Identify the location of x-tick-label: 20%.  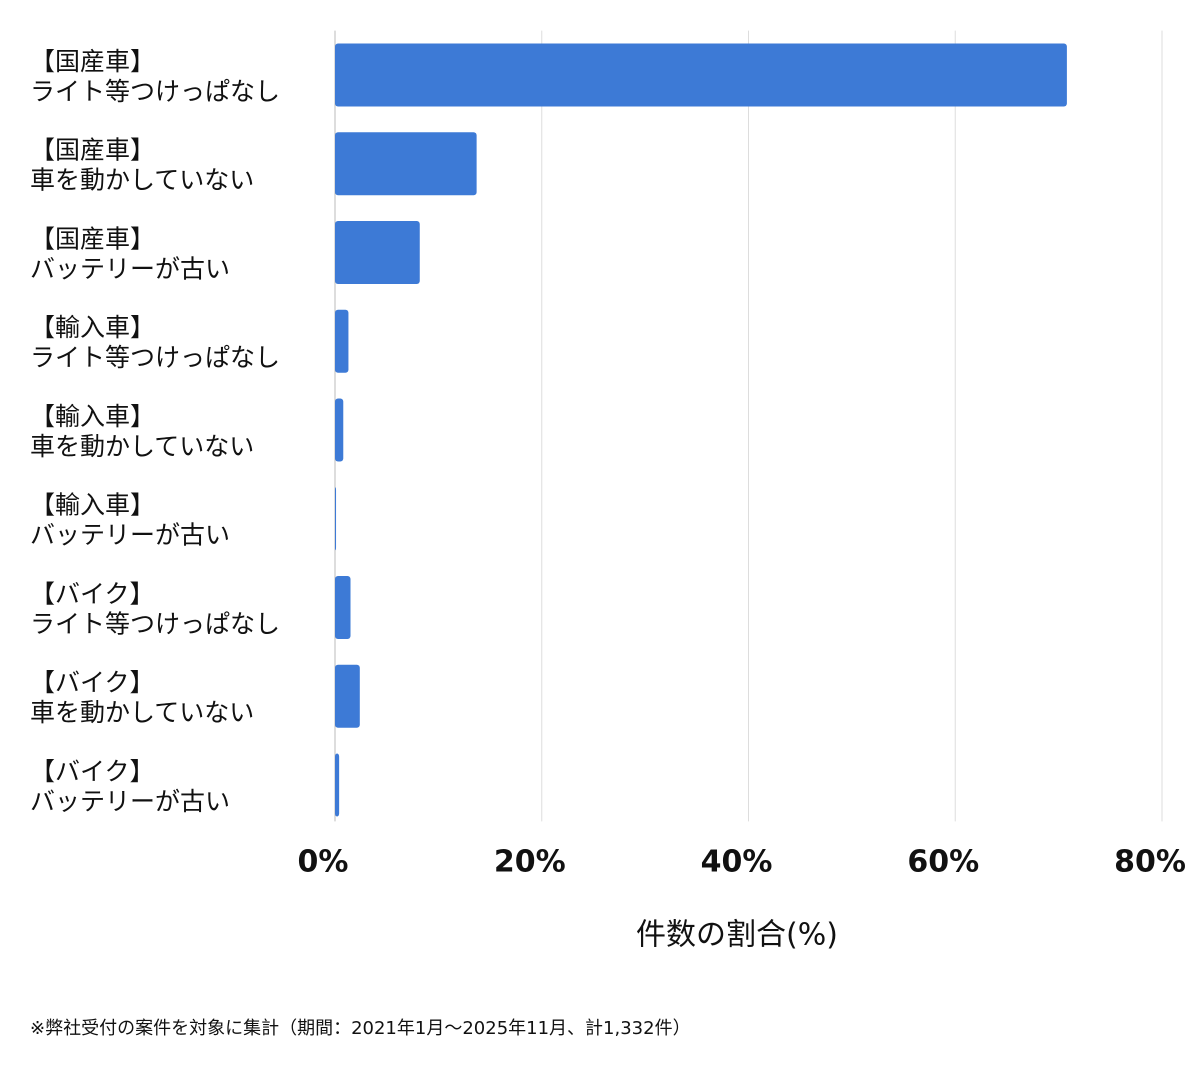
(530, 862).